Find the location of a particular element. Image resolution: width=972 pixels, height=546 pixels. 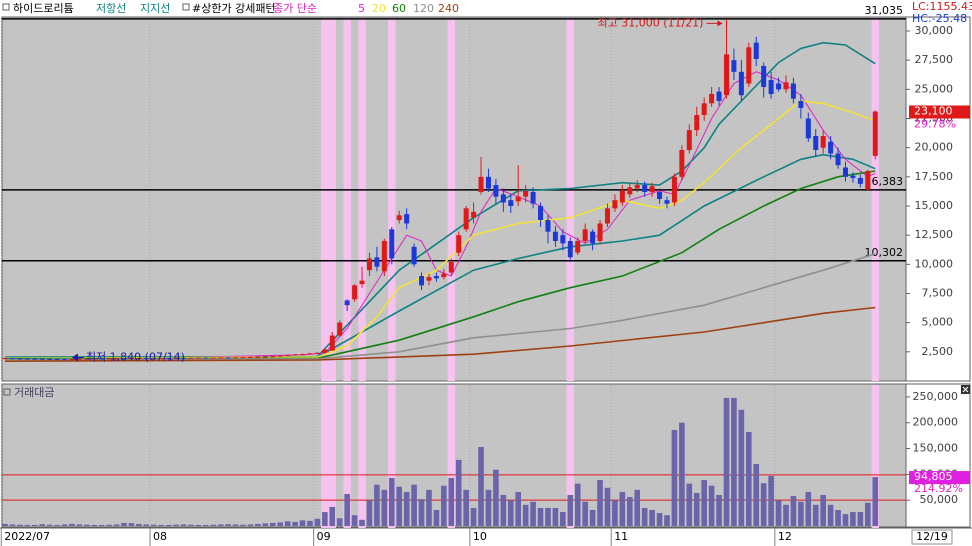

y-tick-label: 30,000 is located at coordinates (934, 30).